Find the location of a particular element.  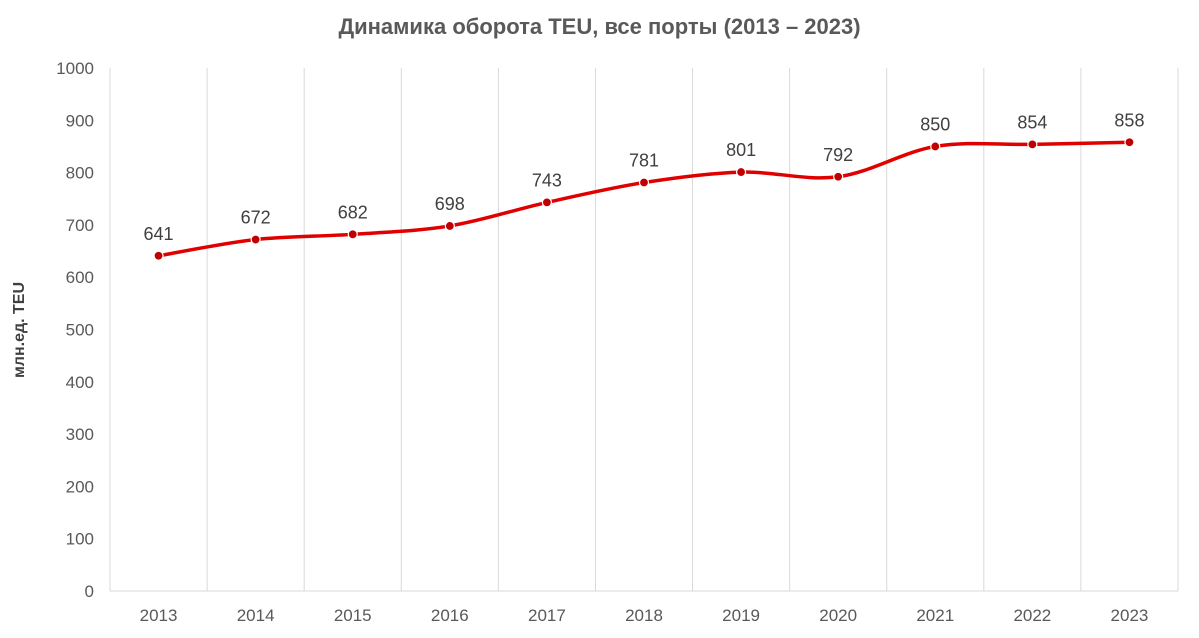

y-tick-label: 900 is located at coordinates (80, 120).